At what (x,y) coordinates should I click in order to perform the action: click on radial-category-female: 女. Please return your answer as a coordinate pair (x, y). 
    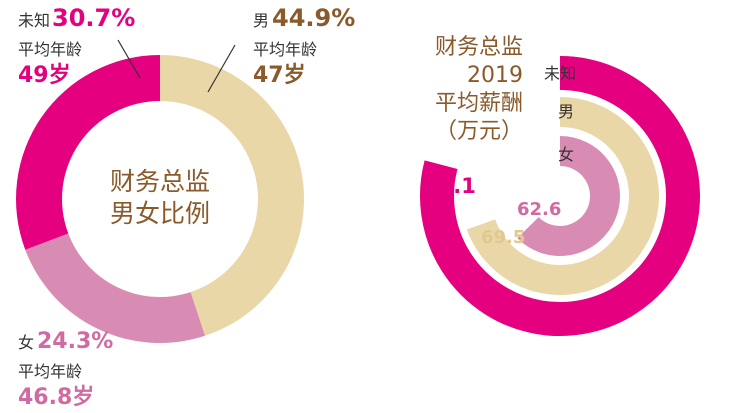
    Looking at the image, I should click on (566, 154).